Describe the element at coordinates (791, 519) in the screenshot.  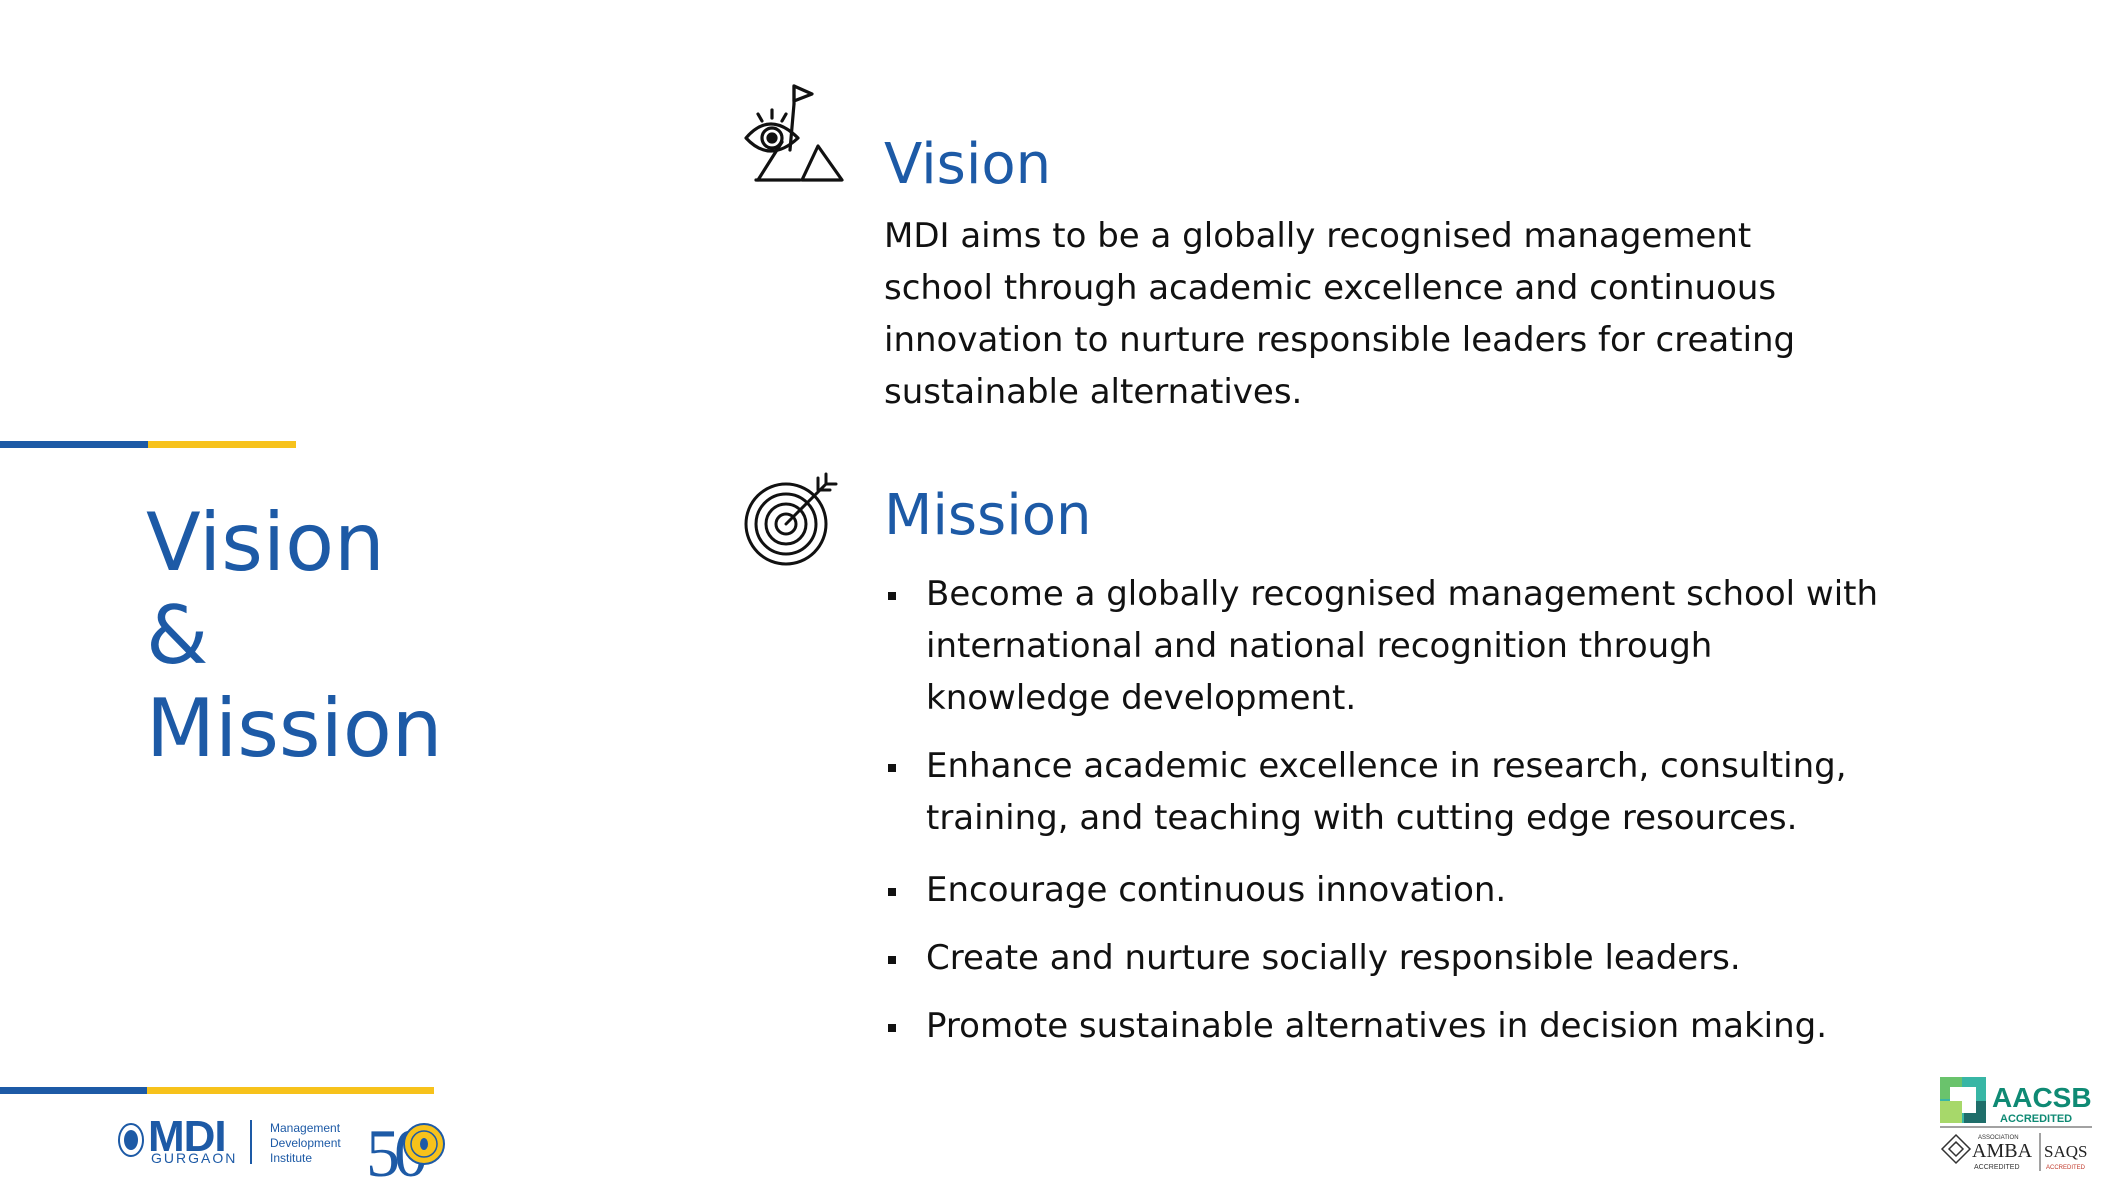
I see `target-arrow-icon` at that location.